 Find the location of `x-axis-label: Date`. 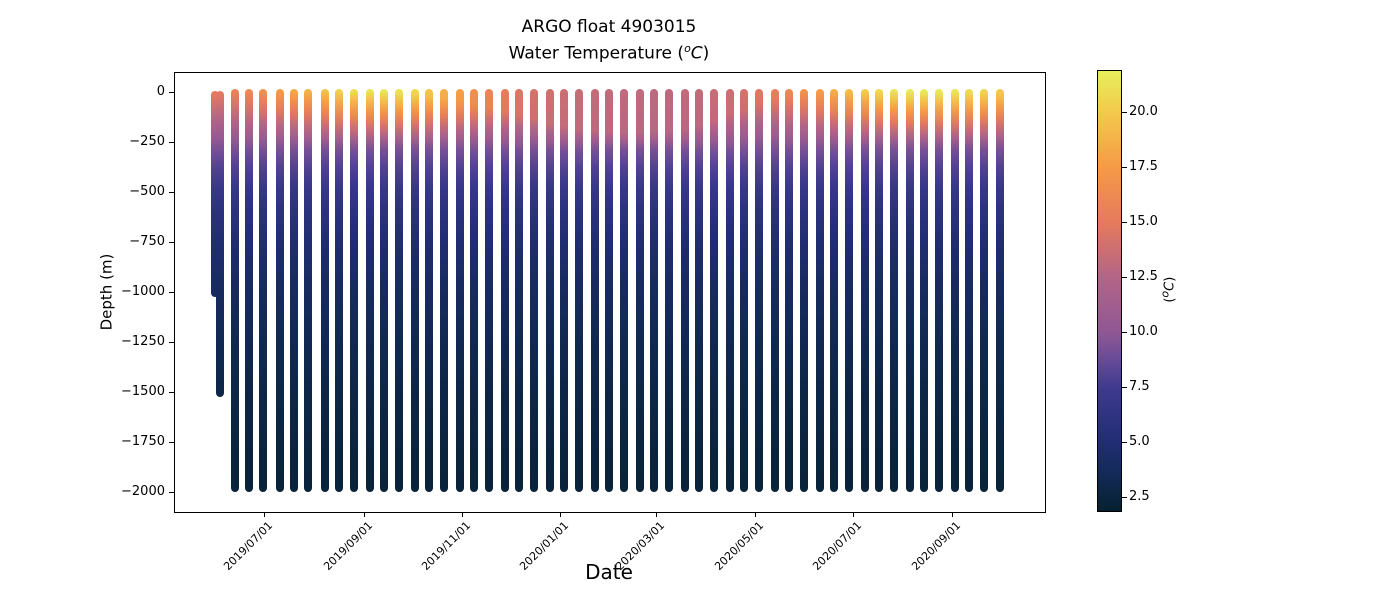

x-axis-label: Date is located at coordinates (609, 572).